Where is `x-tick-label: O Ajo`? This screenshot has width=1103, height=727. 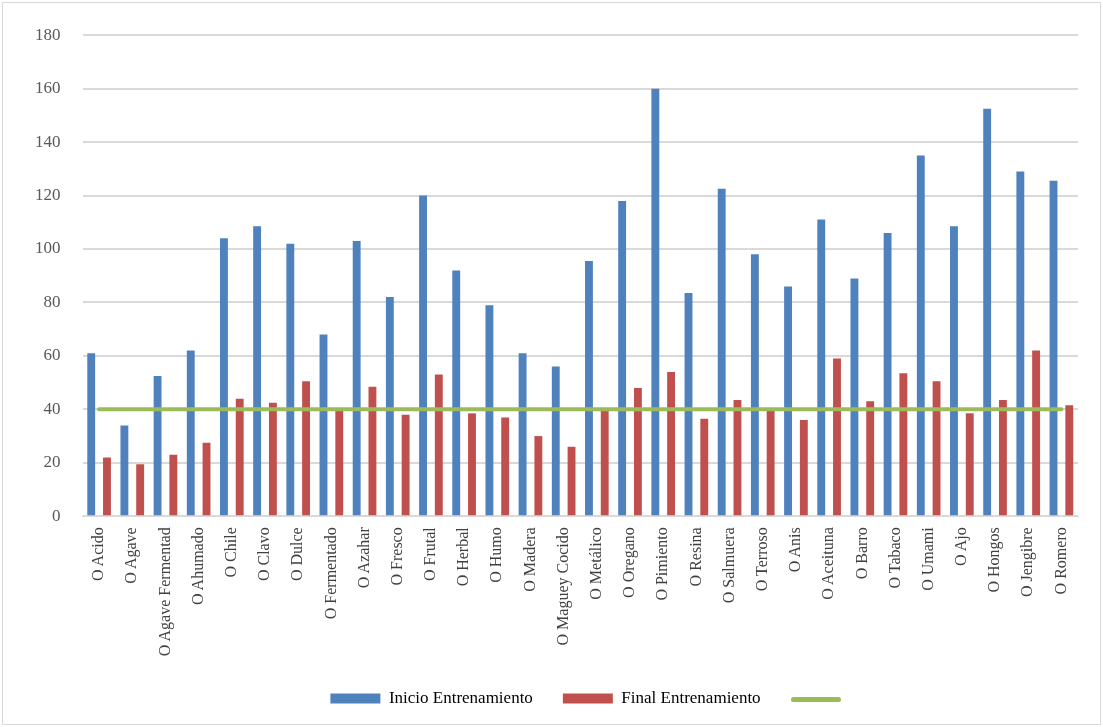
x-tick-label: O Ajo is located at coordinates (961, 546).